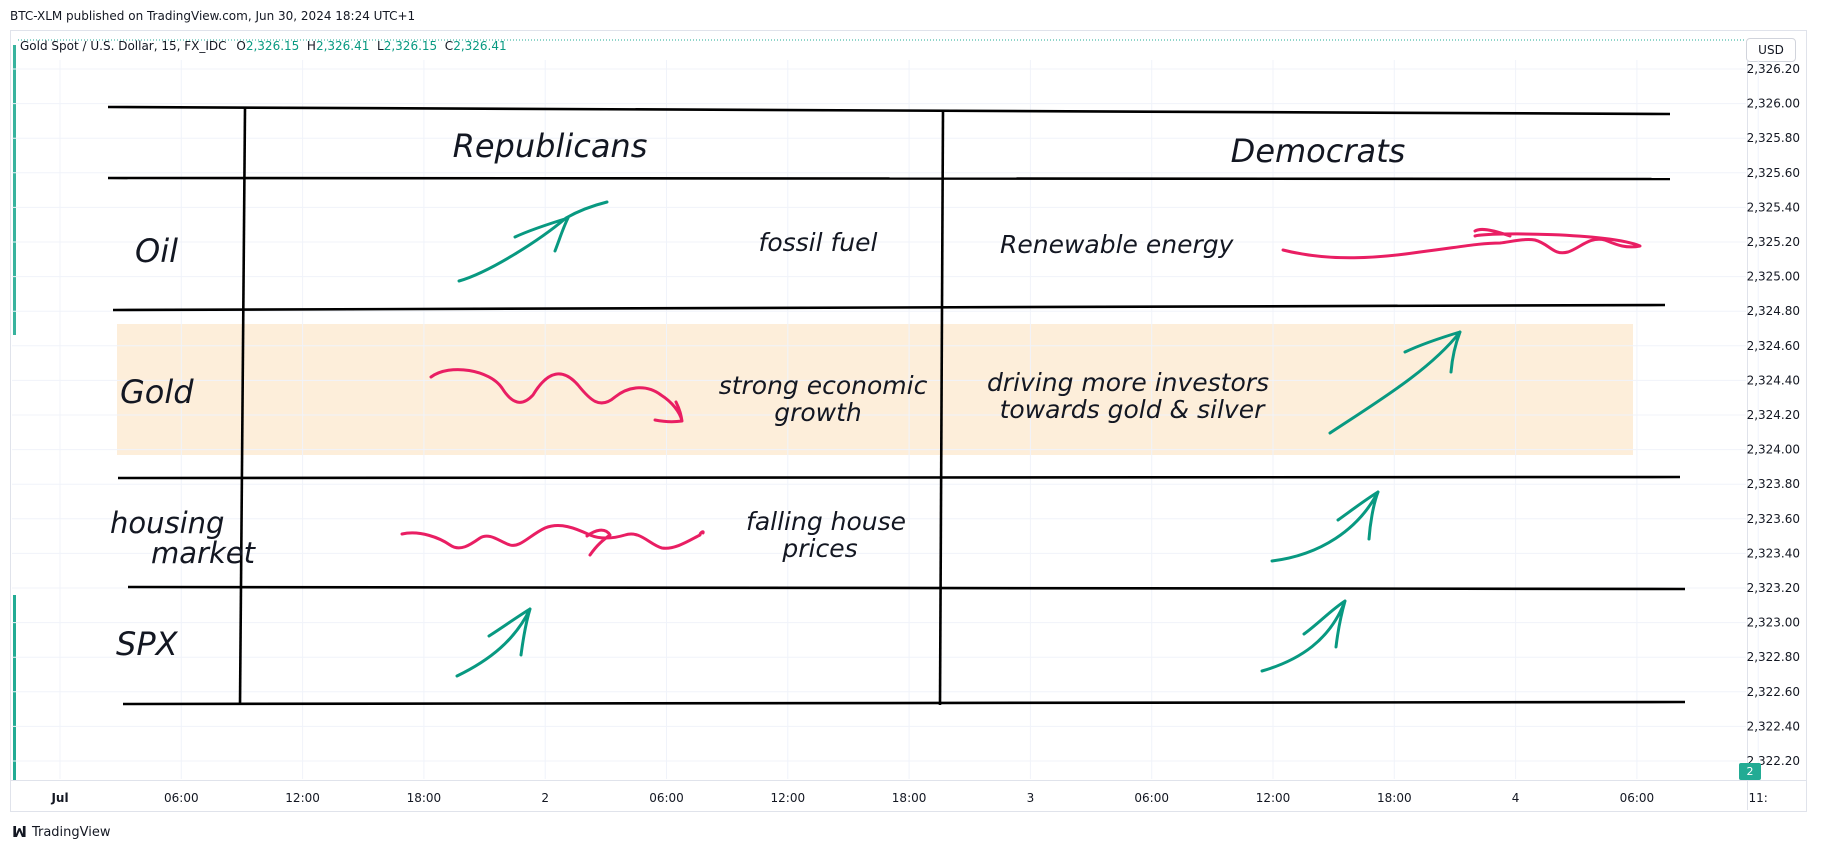 The height and width of the screenshot is (852, 1824). What do you see at coordinates (1318, 151) in the screenshot?
I see `column-header-democrats: Democrats` at bounding box center [1318, 151].